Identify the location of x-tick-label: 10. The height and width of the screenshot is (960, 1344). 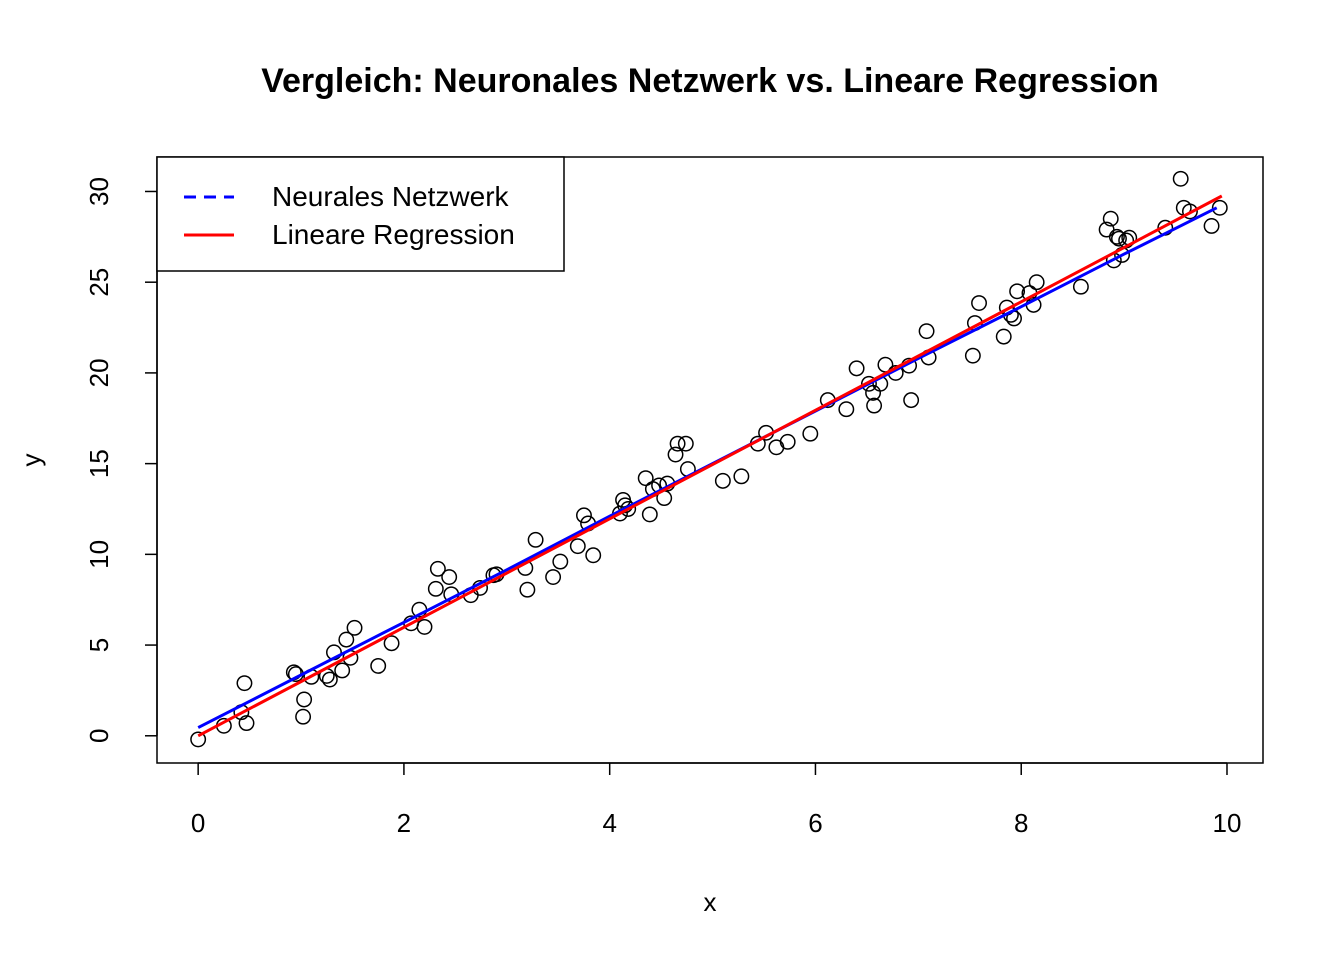
(1227, 823).